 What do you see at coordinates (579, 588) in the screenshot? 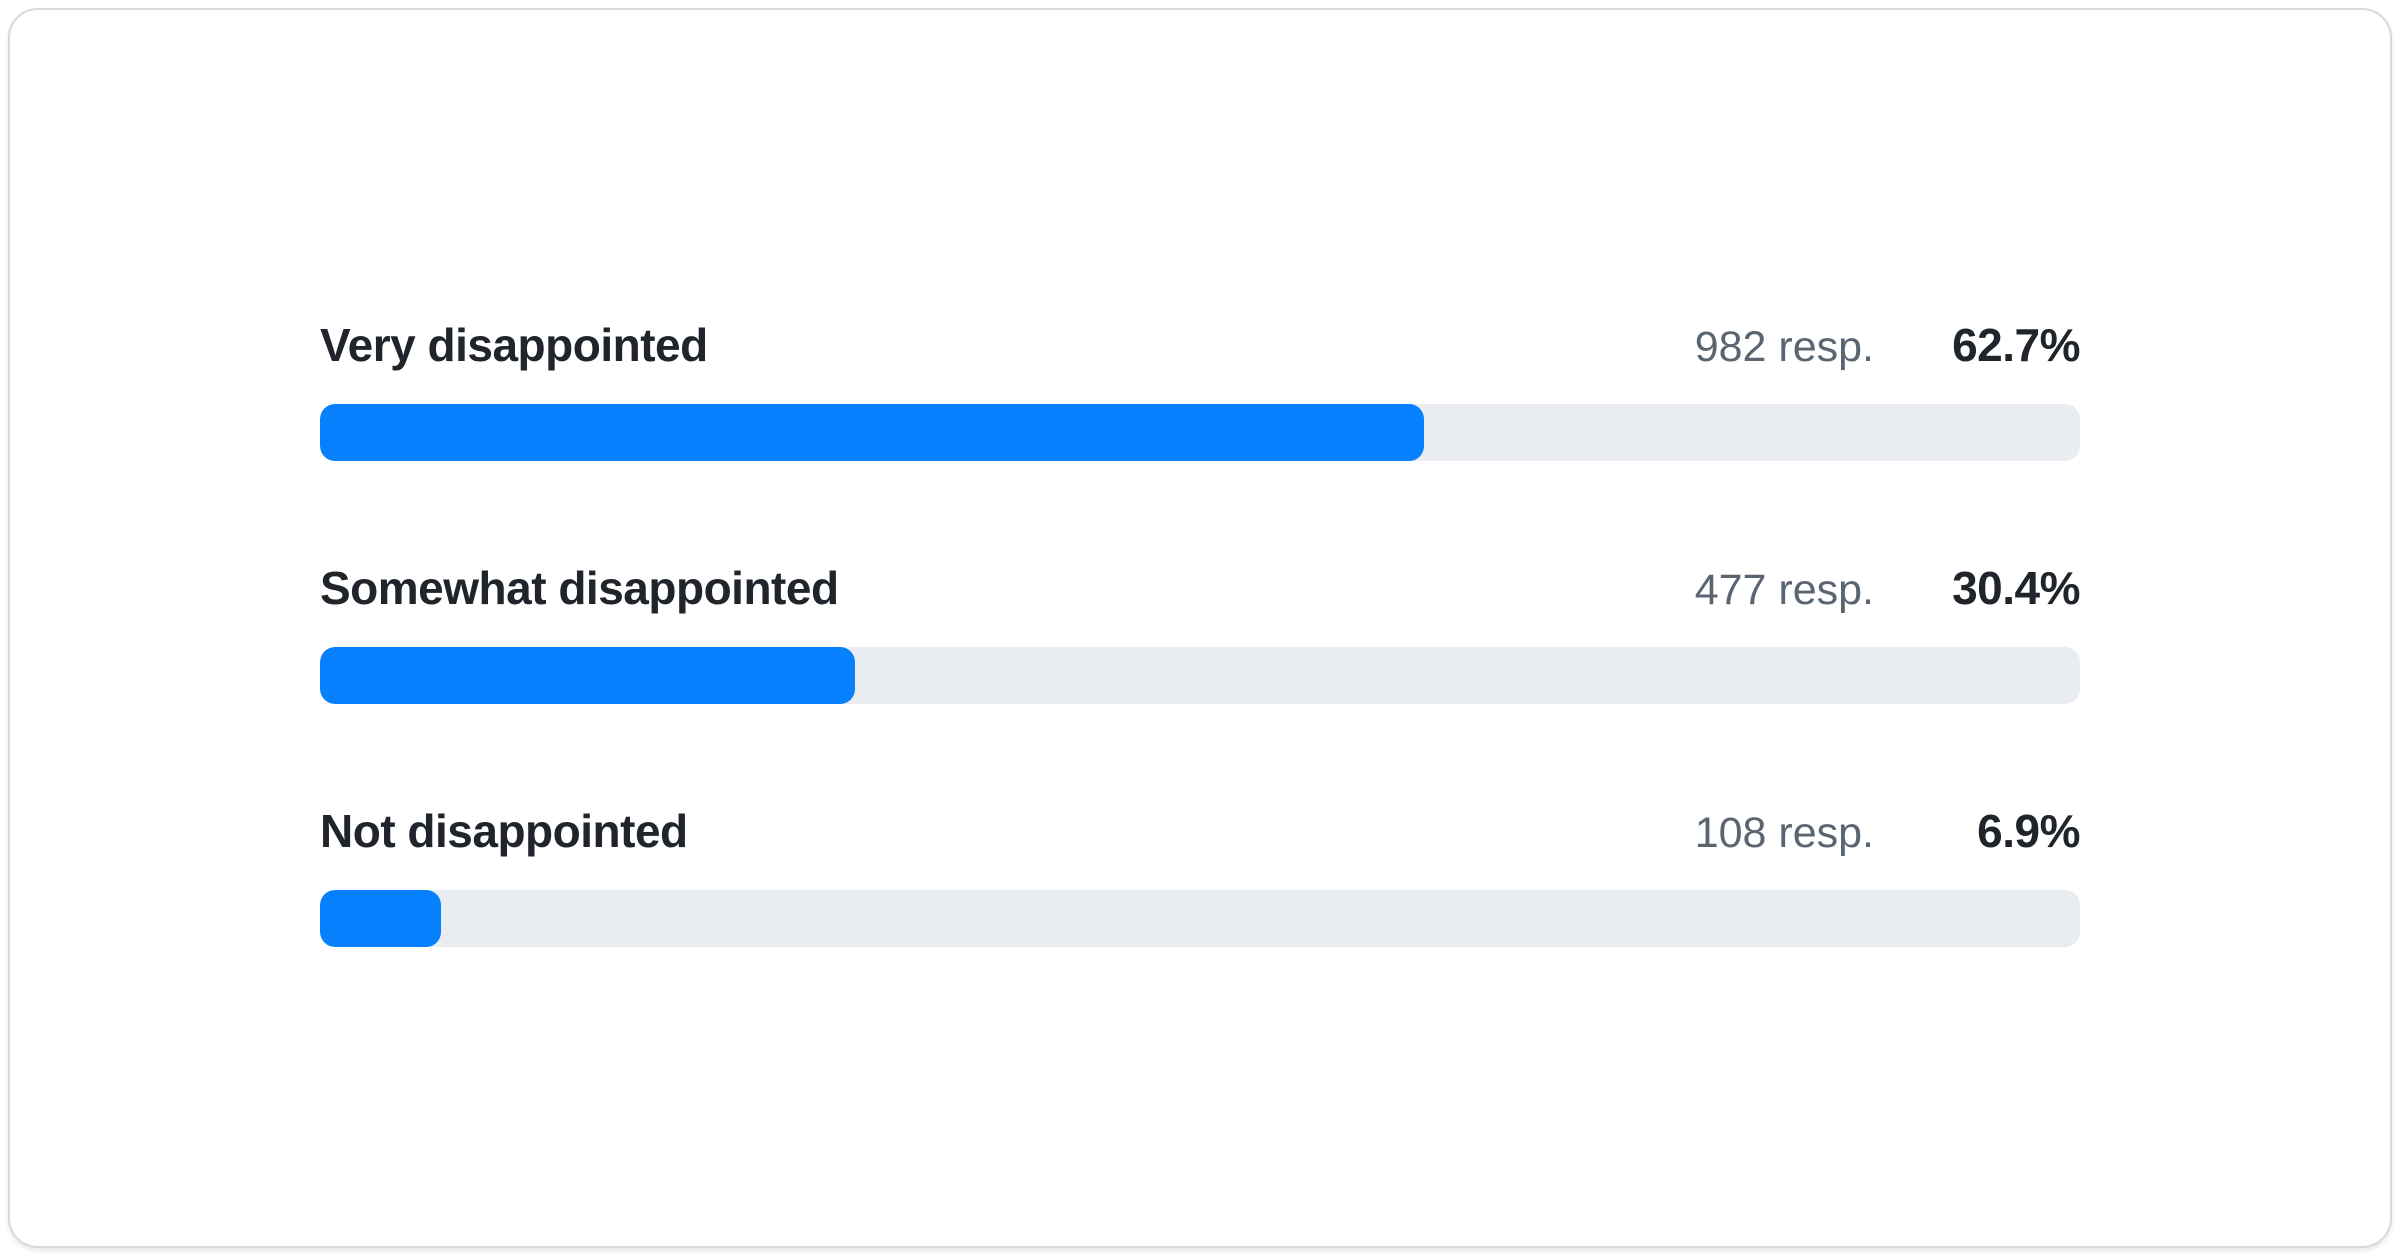
I see `answer-label: Somewhat disappointed` at bounding box center [579, 588].